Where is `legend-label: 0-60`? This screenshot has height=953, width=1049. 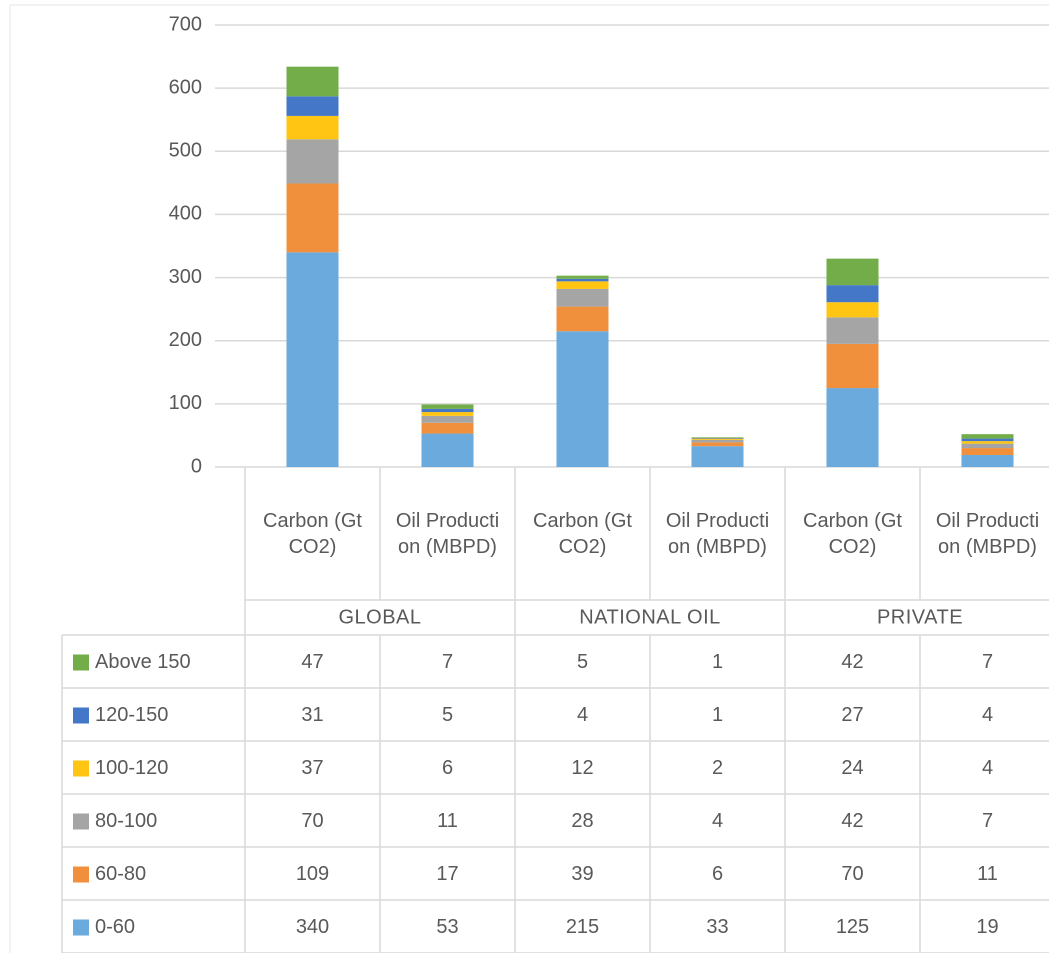
legend-label: 0-60 is located at coordinates (115, 927).